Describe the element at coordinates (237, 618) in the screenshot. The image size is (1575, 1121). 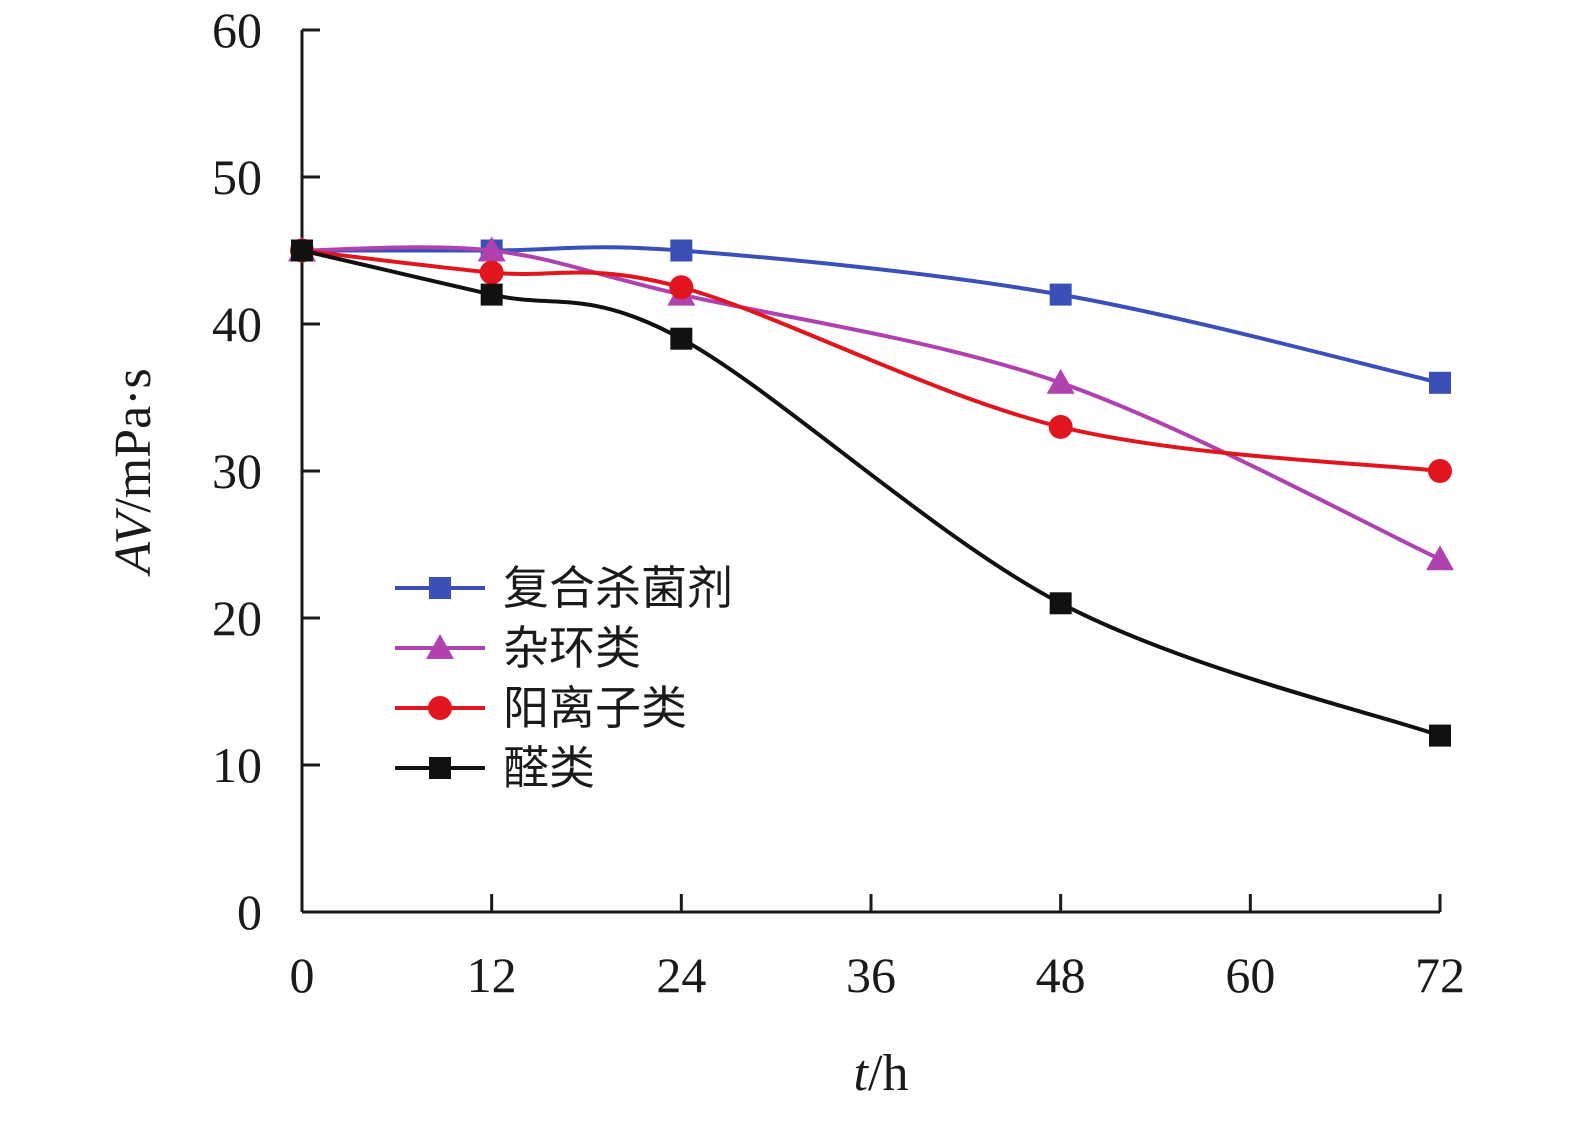
I see `y-tick-label: 20` at that location.